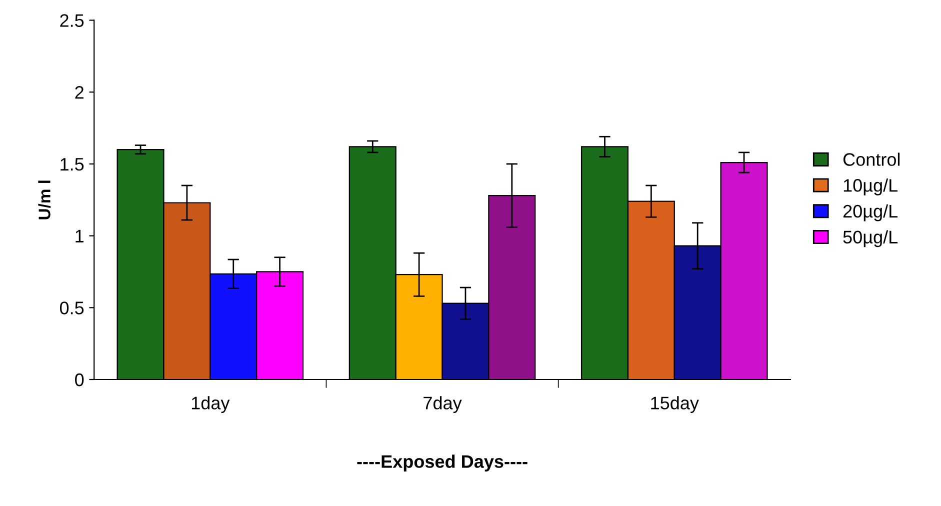  What do you see at coordinates (72, 20) in the screenshot?
I see `y-tick-label: 2.5` at bounding box center [72, 20].